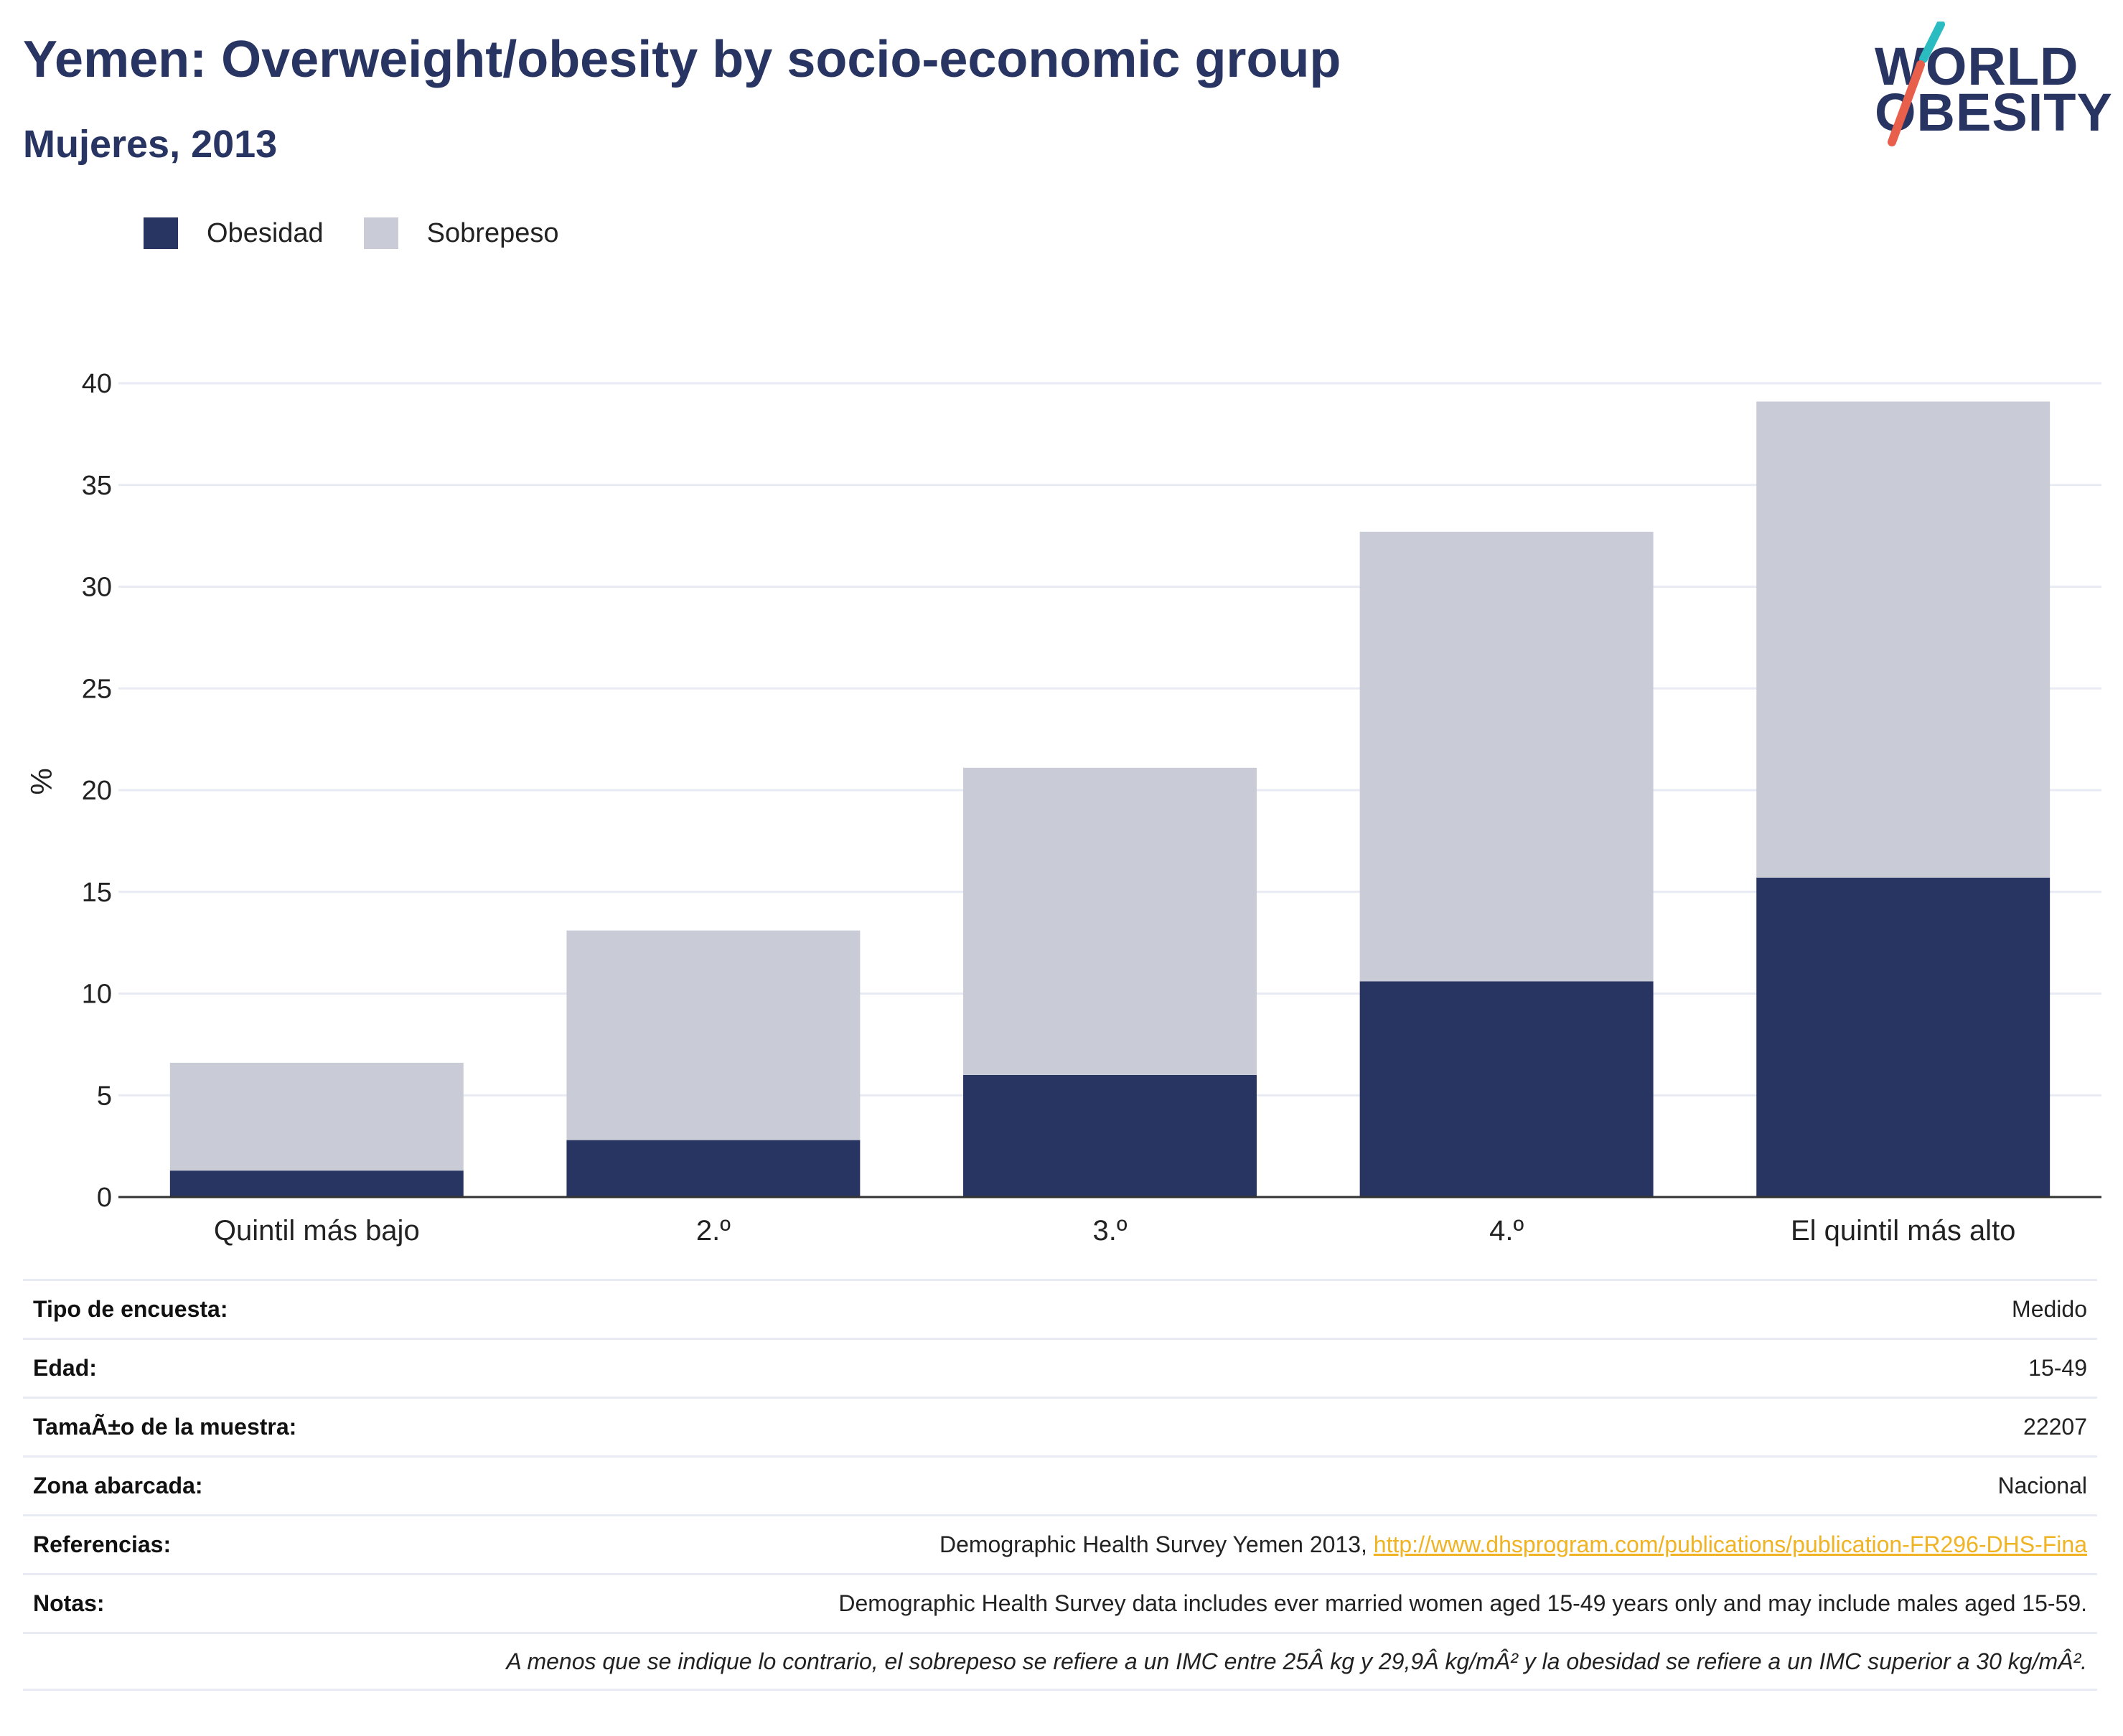 Image resolution: width=2123 pixels, height=1736 pixels. Describe the element at coordinates (97, 486) in the screenshot. I see `y-tick-label: 35` at that location.